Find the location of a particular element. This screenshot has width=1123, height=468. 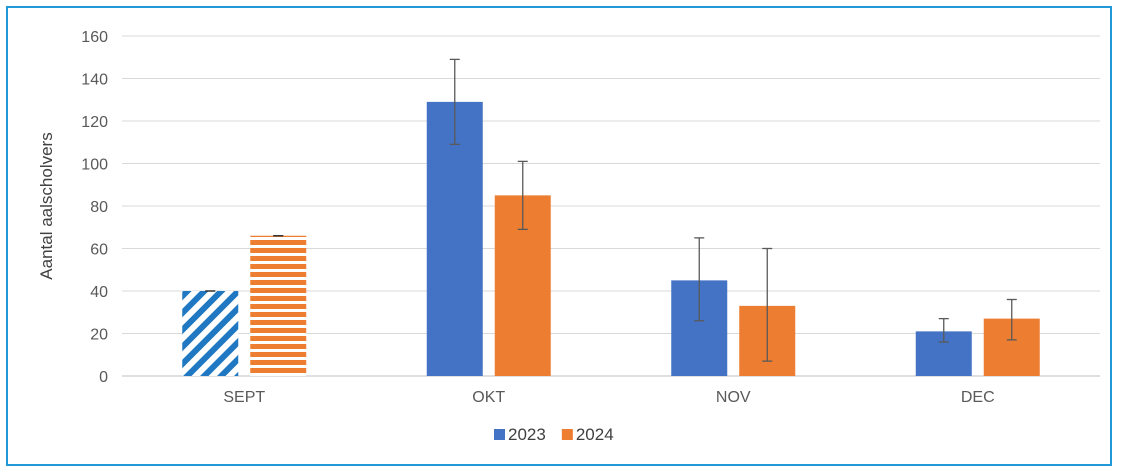

legend: 2023 2024 is located at coordinates (554, 434).